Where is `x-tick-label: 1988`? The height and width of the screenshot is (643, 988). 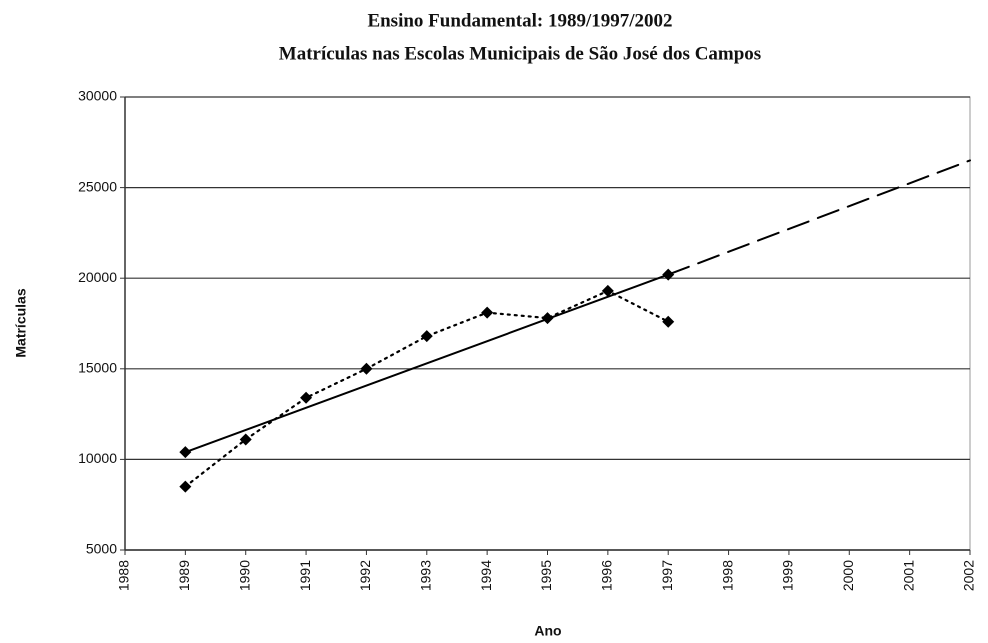
x-tick-label: 1988 is located at coordinates (124, 575).